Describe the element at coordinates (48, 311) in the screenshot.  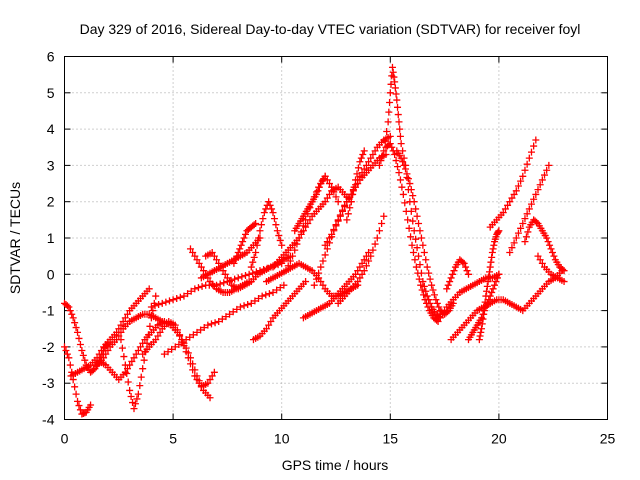
I see `y-tick-label: -1` at that location.